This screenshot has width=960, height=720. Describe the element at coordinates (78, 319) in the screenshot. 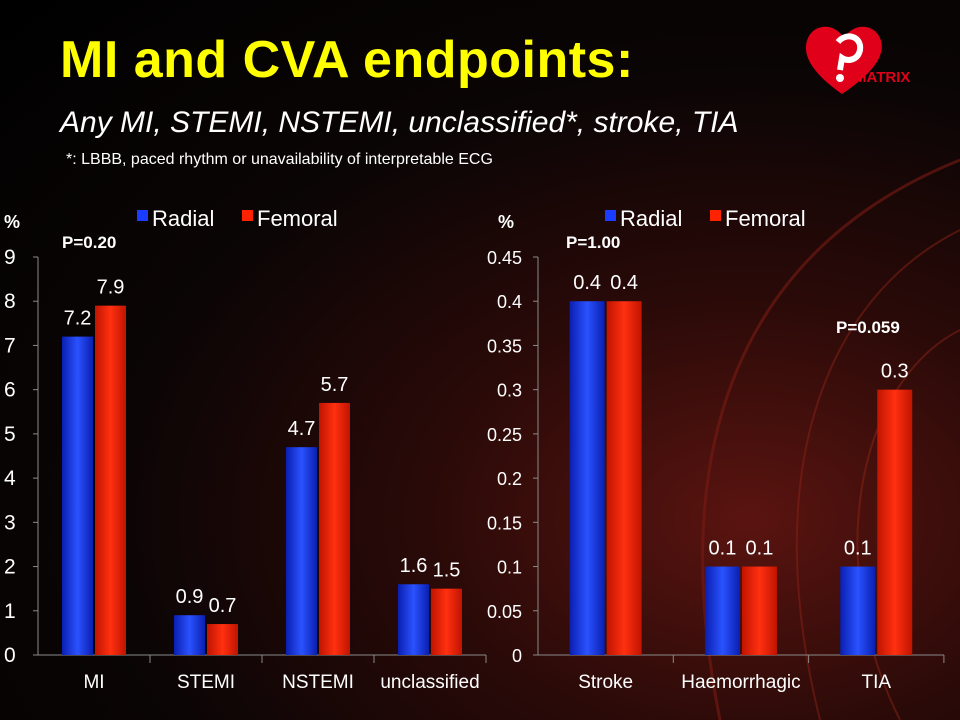

I see `data-label: 7.2` at that location.